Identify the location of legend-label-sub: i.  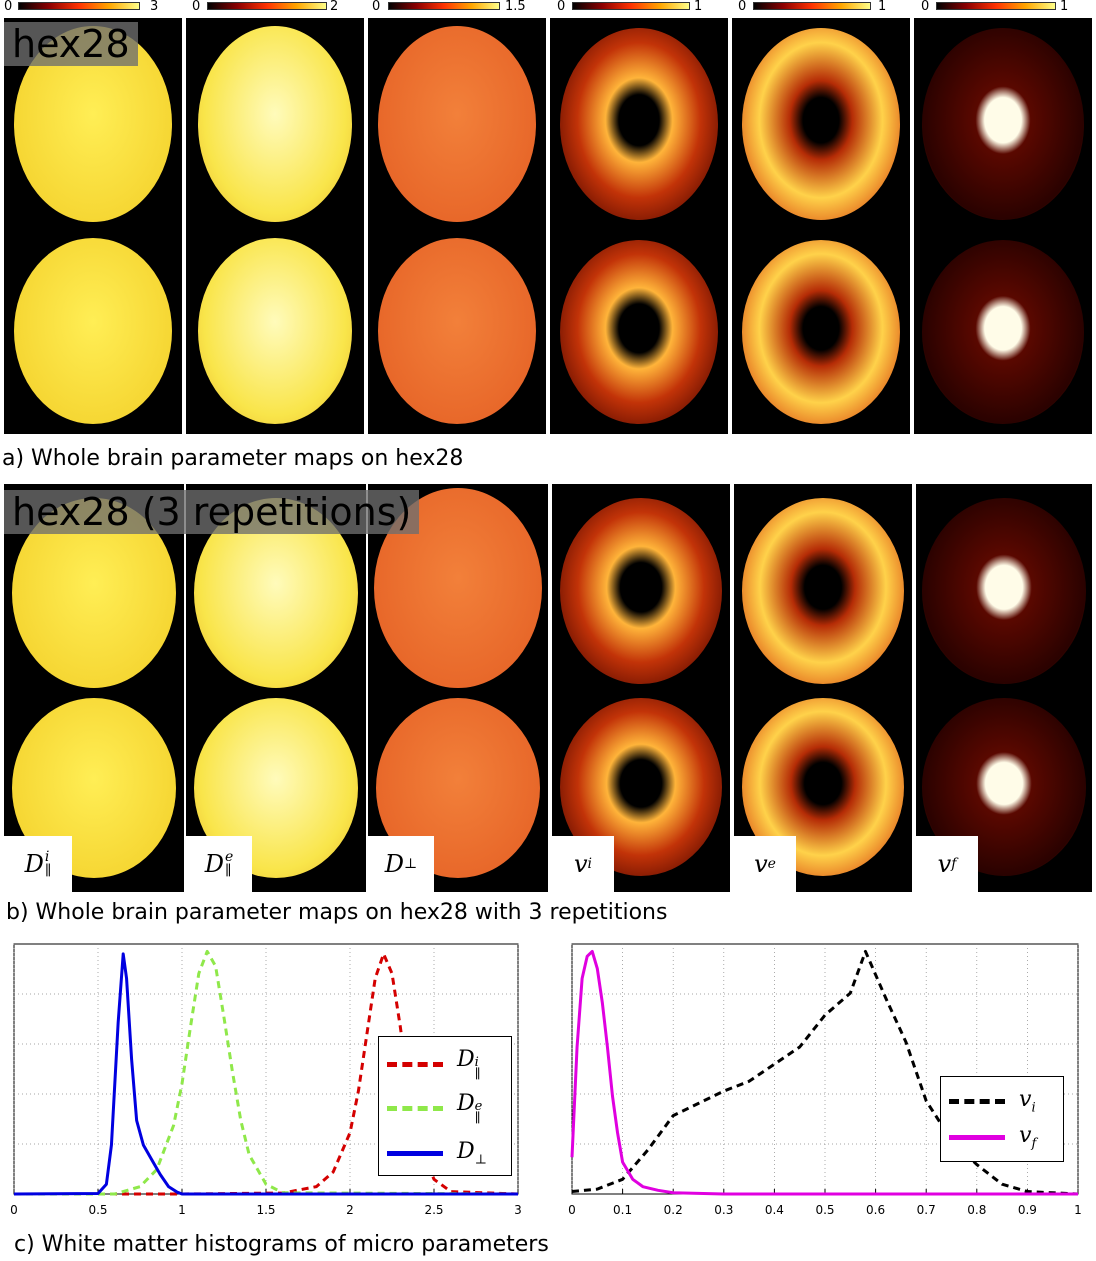
(1033, 1108).